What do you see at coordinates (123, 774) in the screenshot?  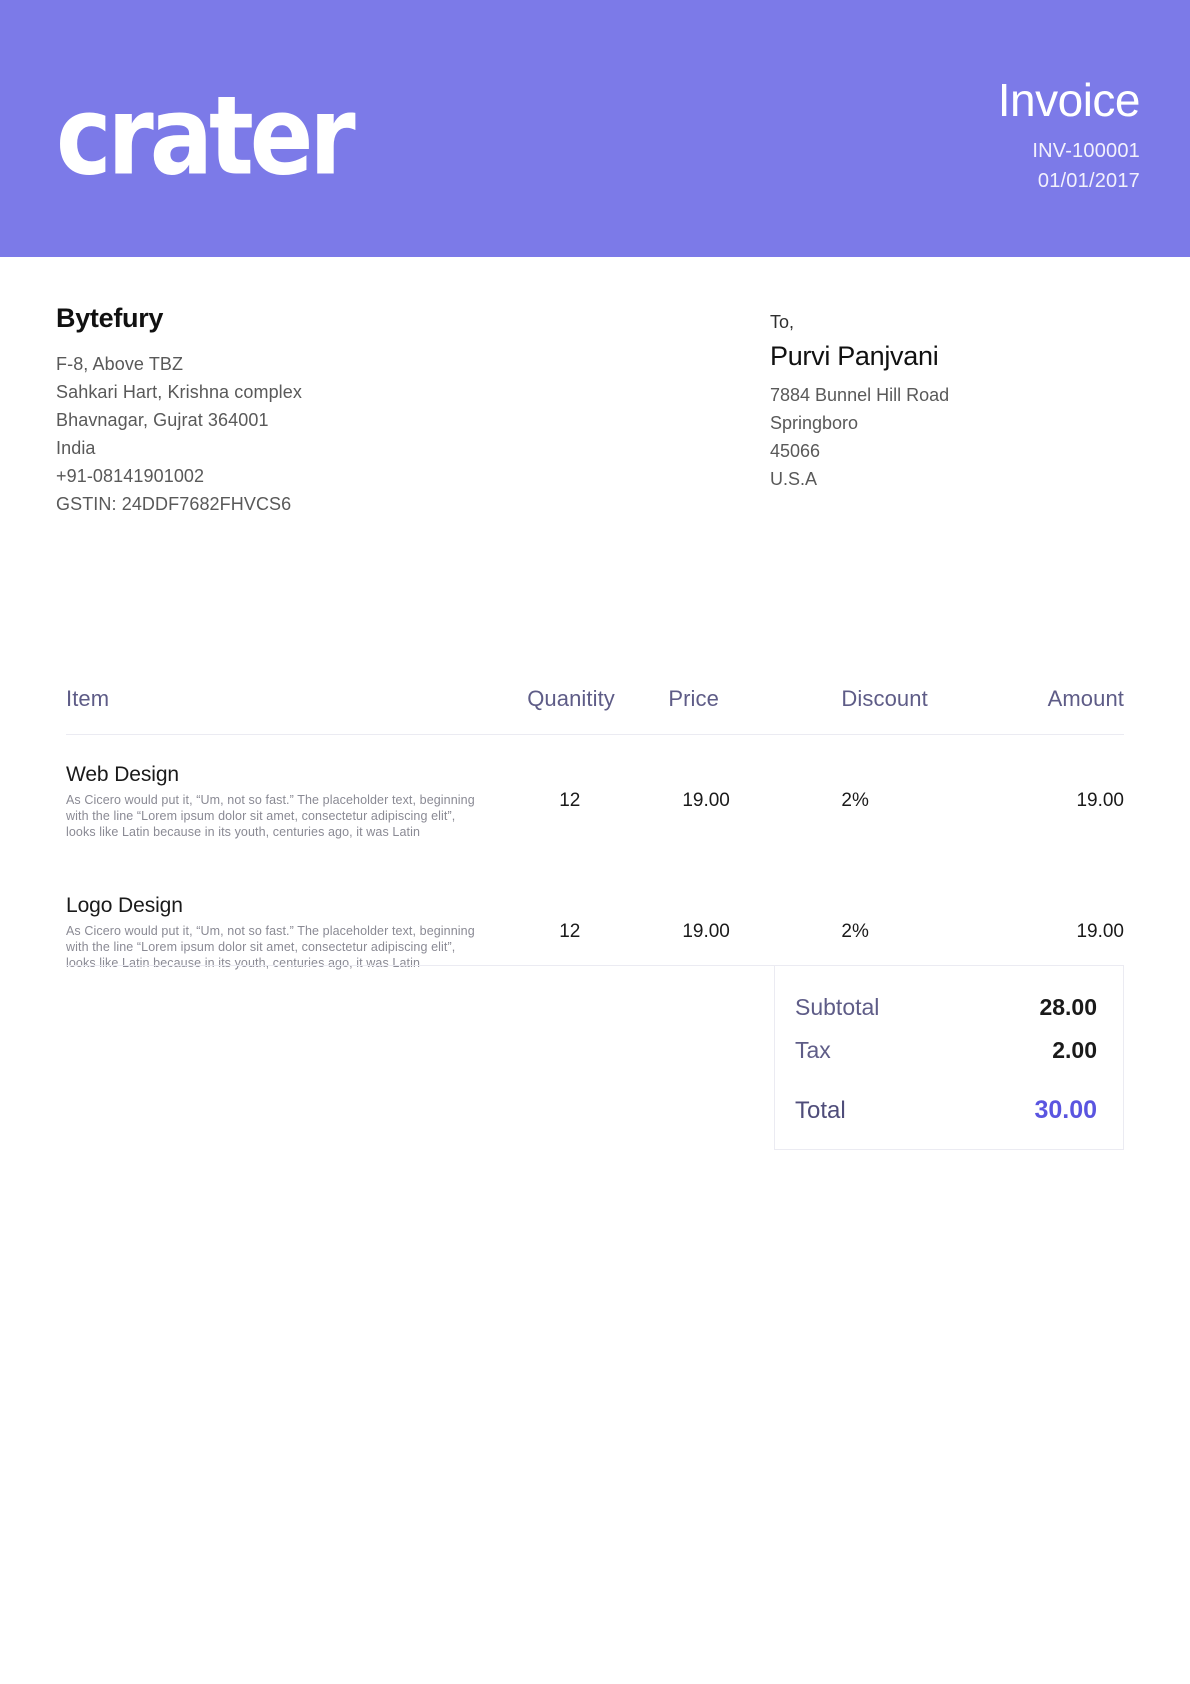 I see `item-name: Web Design` at bounding box center [123, 774].